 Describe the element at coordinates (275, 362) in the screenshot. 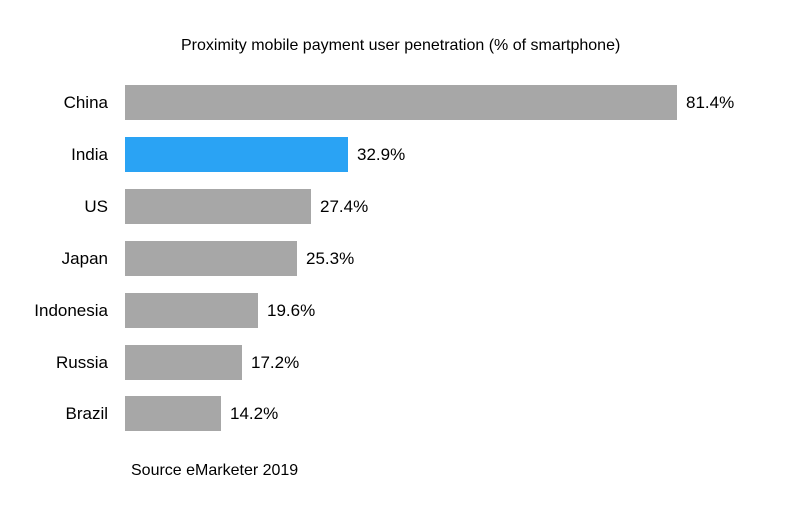

I see `value-label: 17.2%` at that location.